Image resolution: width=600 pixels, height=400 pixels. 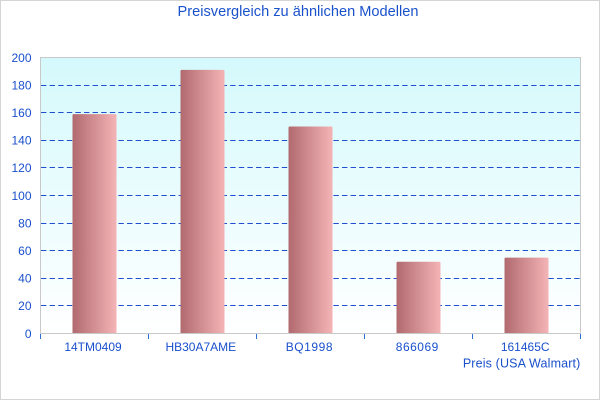 I want to click on svg-text: 60, so click(x=25, y=251).